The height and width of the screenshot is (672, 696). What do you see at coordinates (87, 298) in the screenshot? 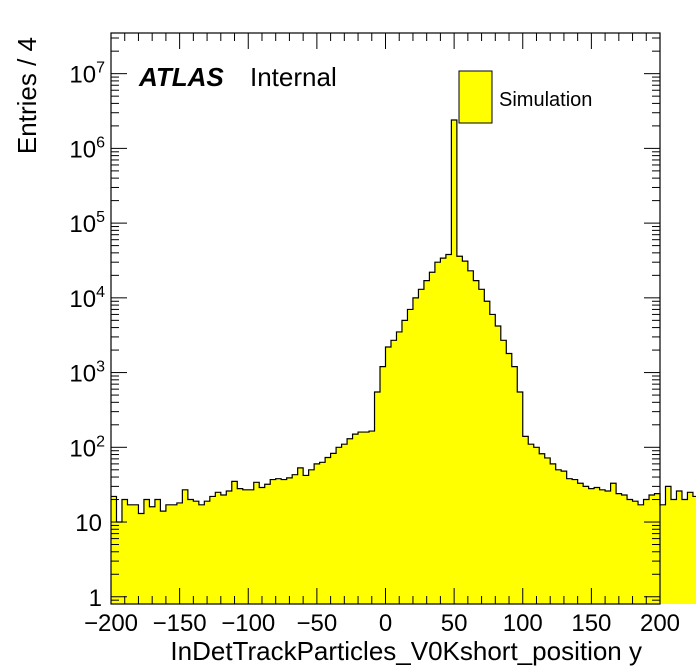
I see `y-tick-label: 10⁴` at bounding box center [87, 298].